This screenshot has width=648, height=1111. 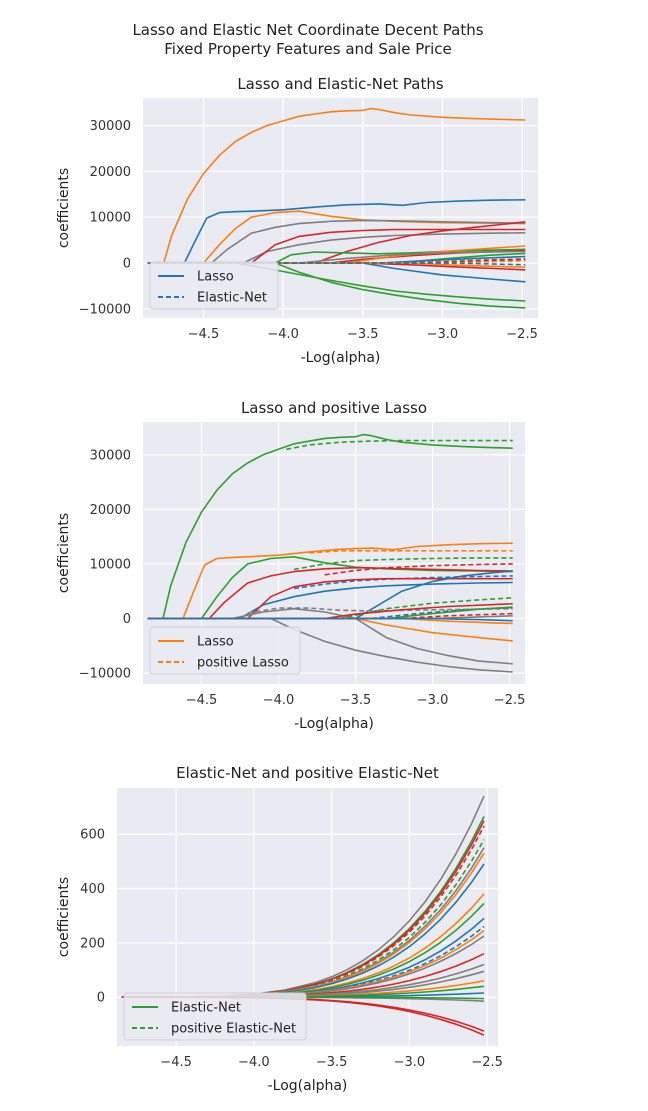 I want to click on y-tick-label: 600, so click(x=92, y=835).